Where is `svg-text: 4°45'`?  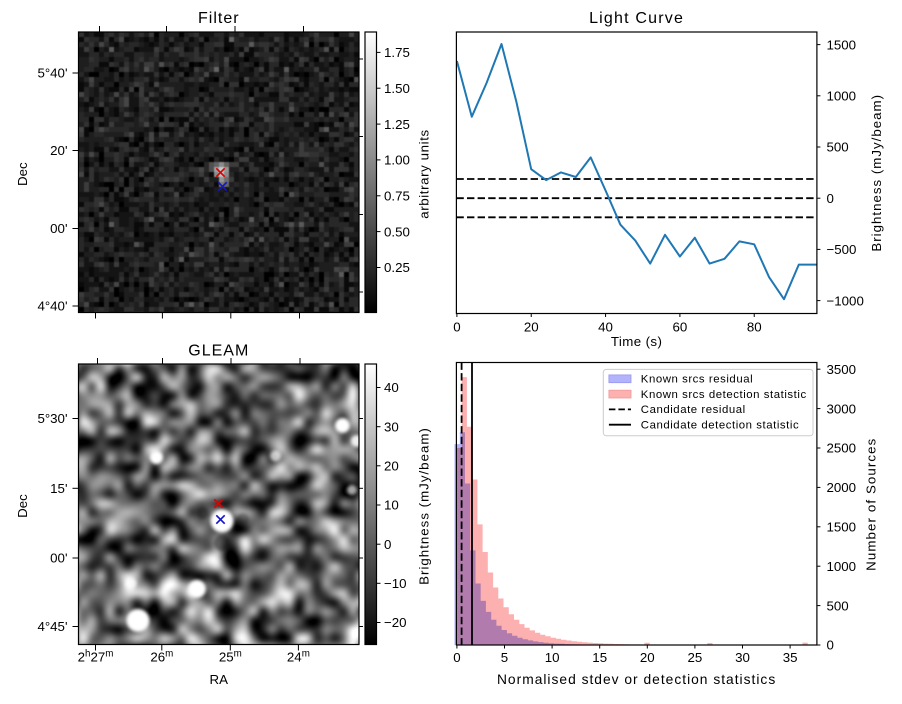 svg-text: 4°45' is located at coordinates (52, 626).